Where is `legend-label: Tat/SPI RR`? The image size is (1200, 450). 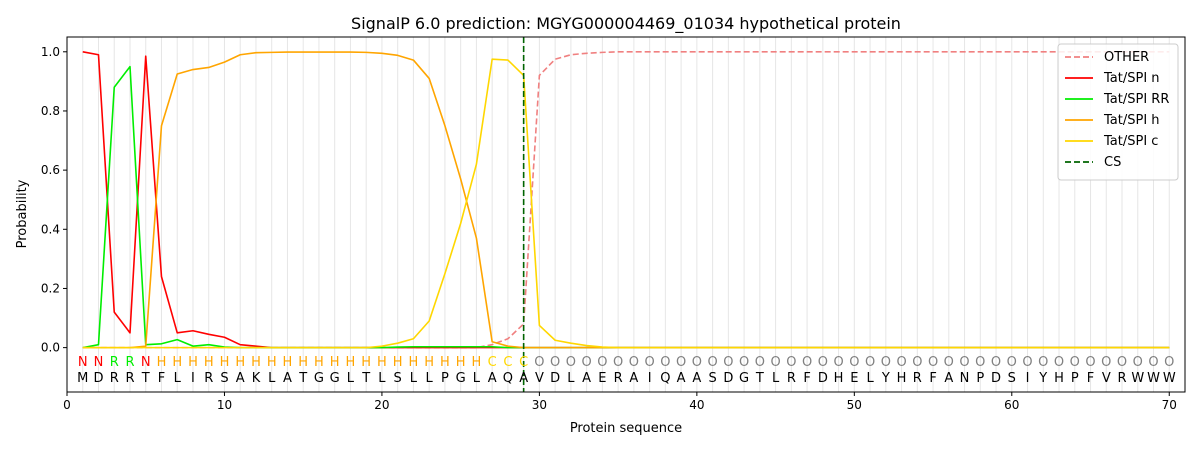 legend-label: Tat/SPI RR is located at coordinates (1136, 99).